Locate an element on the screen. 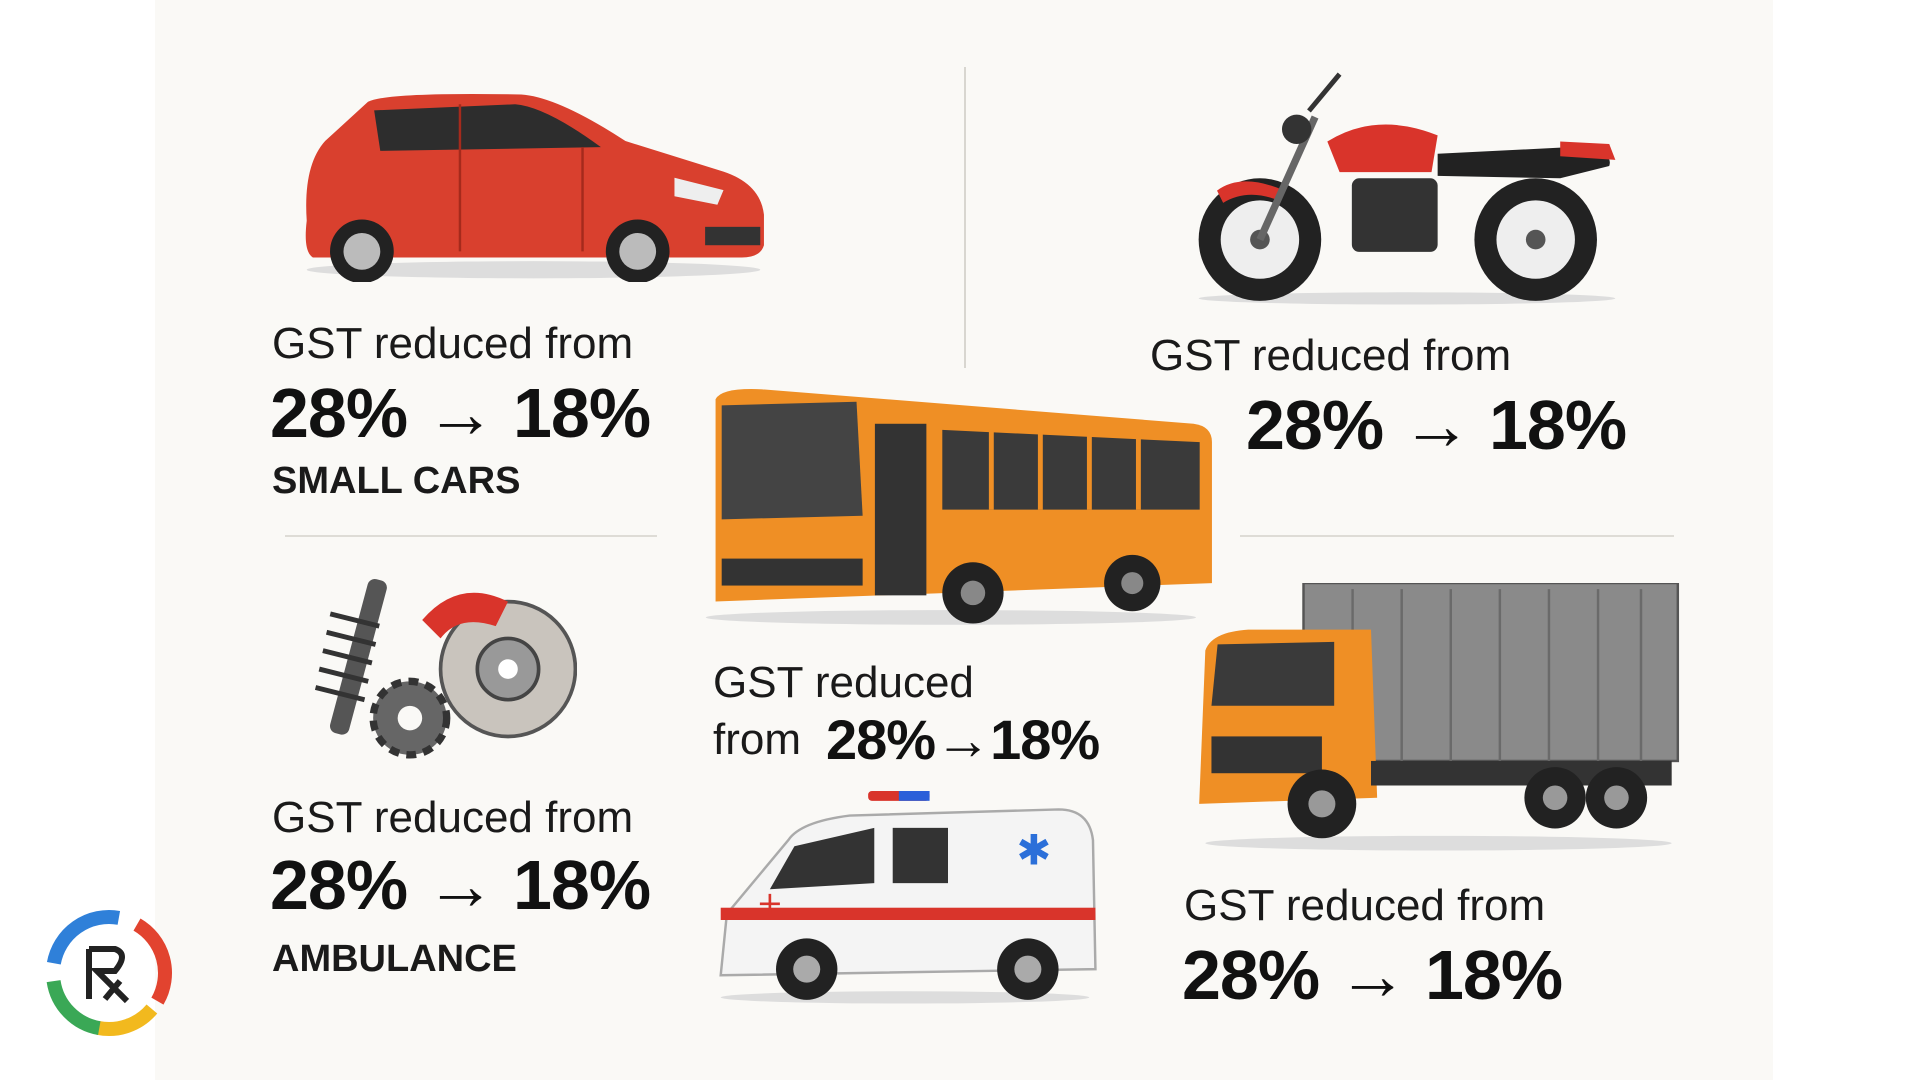  rate-change: 28%→18% is located at coordinates (963, 739).